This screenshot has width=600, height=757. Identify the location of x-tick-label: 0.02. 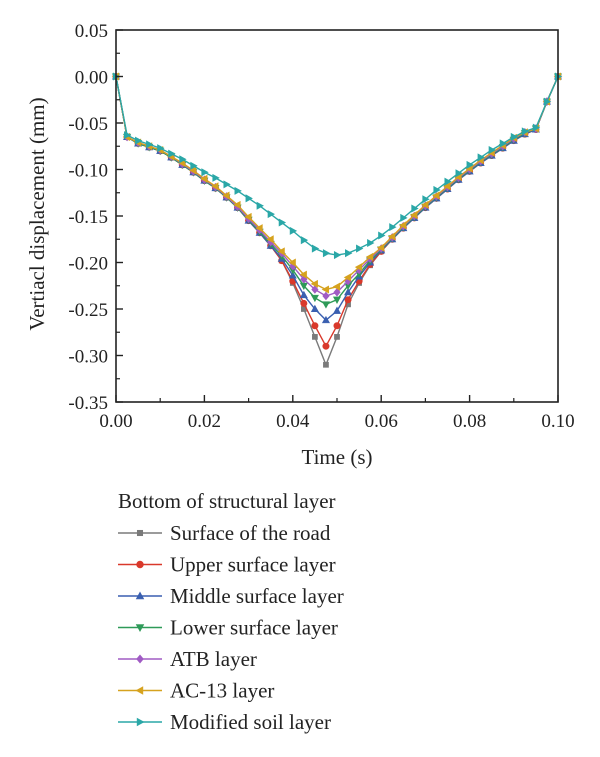
(204, 421).